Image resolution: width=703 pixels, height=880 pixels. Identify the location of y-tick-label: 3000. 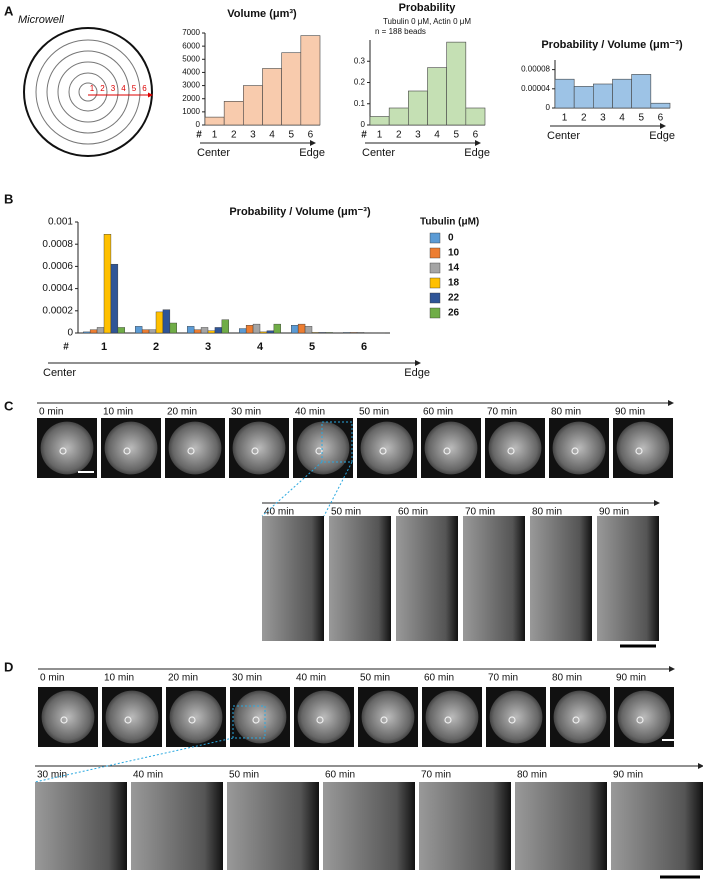
(191, 85).